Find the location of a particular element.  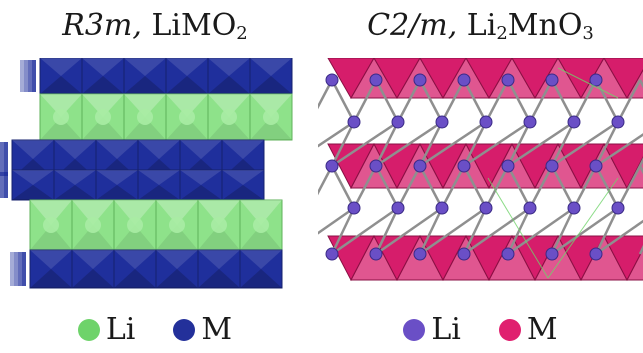

limo2-title: R3m, LiMO2 is located at coordinates (155, 26).